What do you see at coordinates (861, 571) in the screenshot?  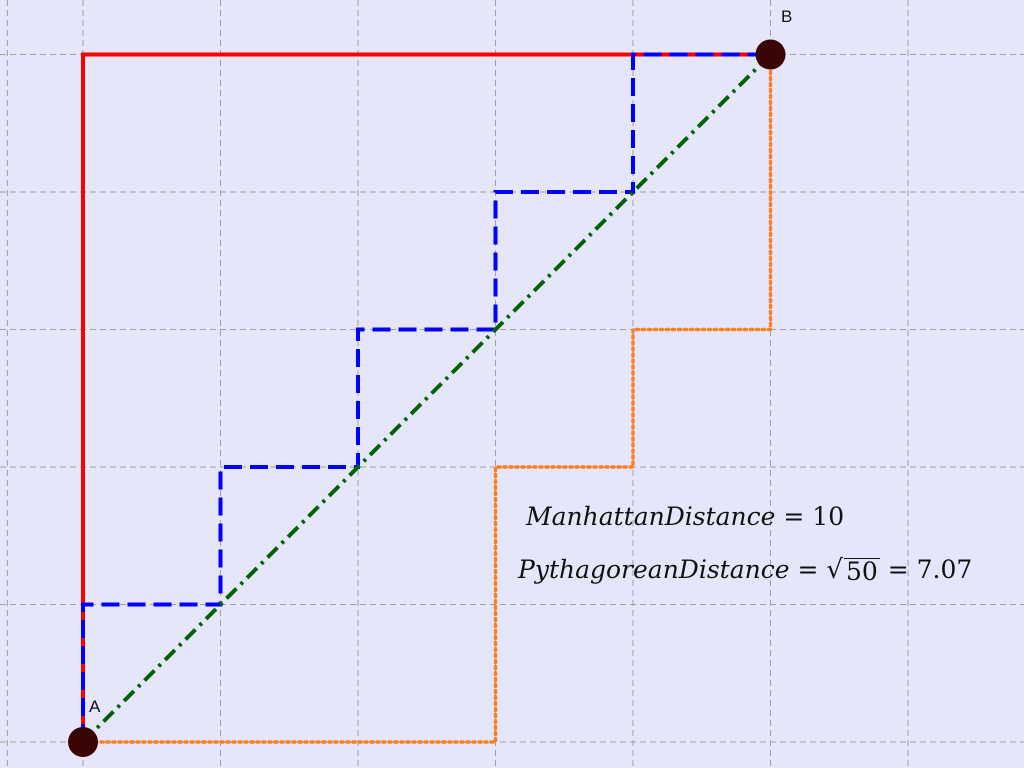 I see `pythagorean-radicand: 50` at bounding box center [861, 571].